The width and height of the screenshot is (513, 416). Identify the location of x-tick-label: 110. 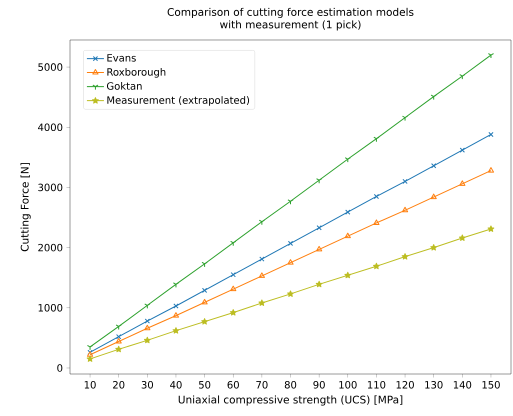
(377, 385).